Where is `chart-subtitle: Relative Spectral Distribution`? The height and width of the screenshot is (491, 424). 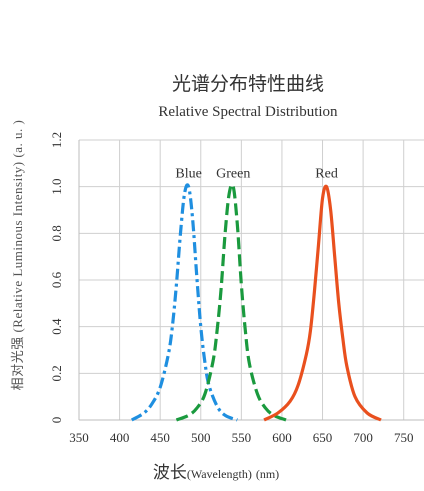
chart-subtitle: Relative Spectral Distribution is located at coordinates (248, 112).